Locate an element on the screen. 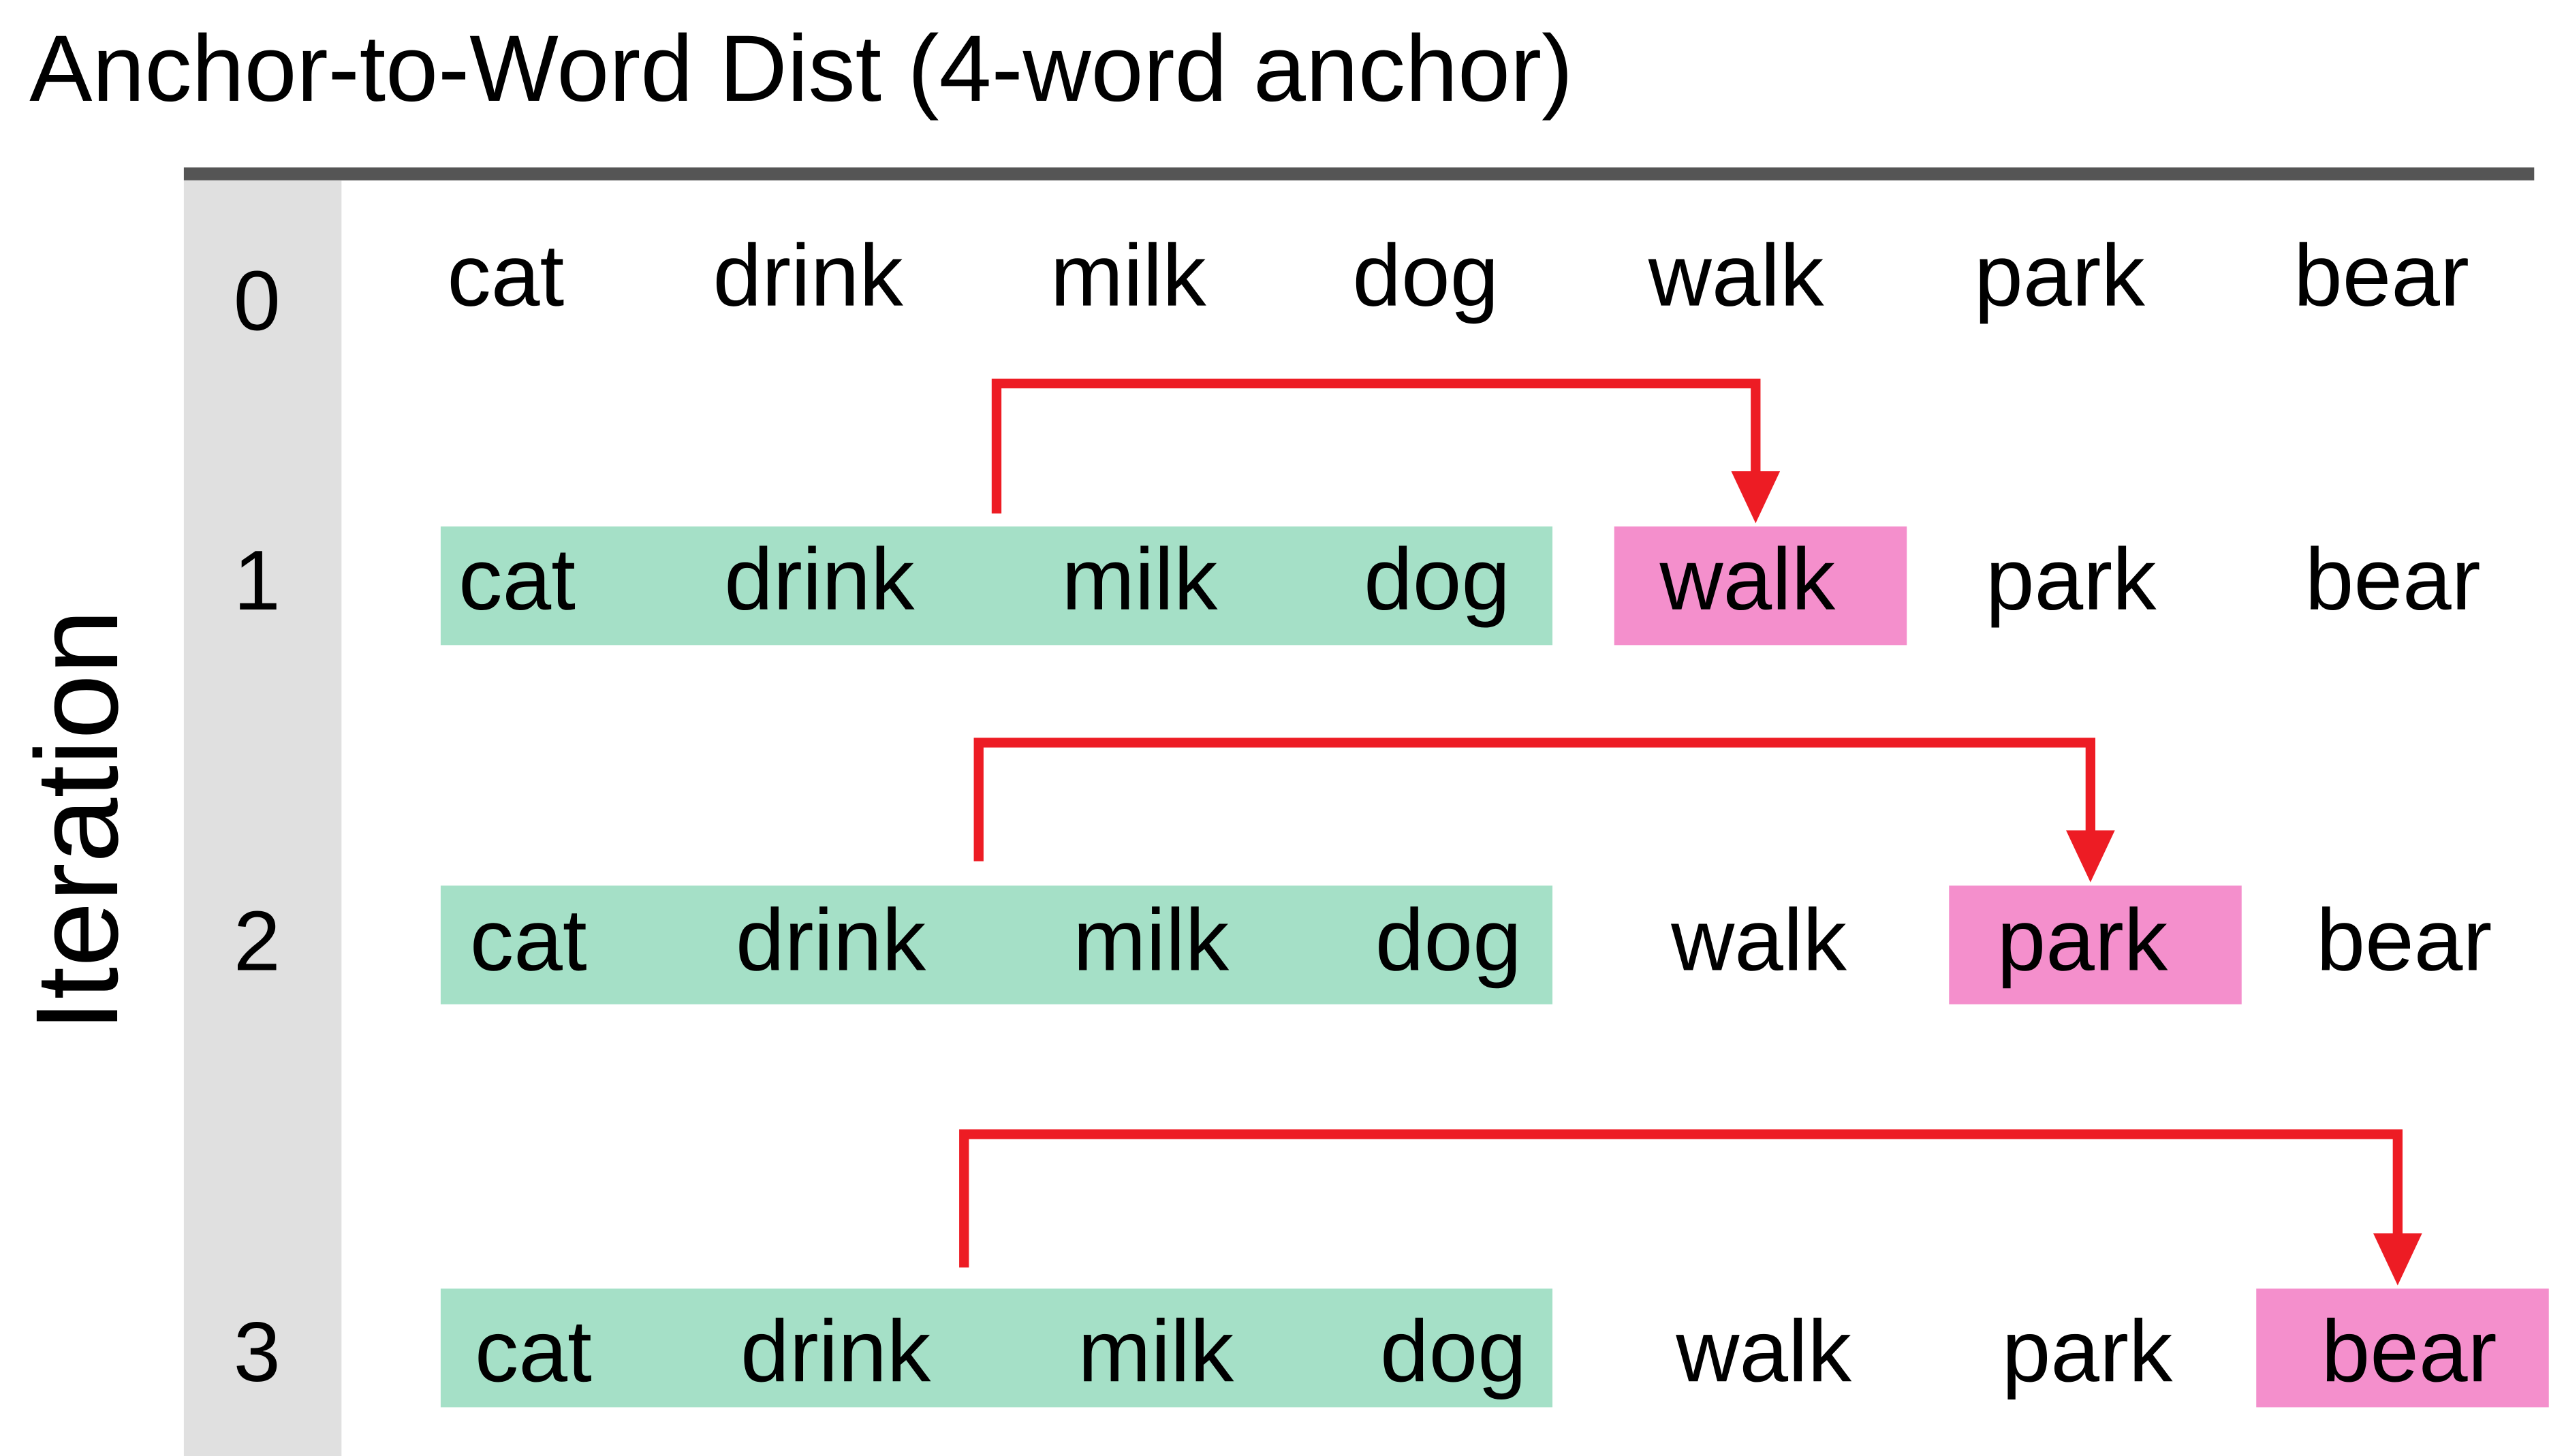 The image size is (2549, 1456). iteration-number: 1 is located at coordinates (257, 581).